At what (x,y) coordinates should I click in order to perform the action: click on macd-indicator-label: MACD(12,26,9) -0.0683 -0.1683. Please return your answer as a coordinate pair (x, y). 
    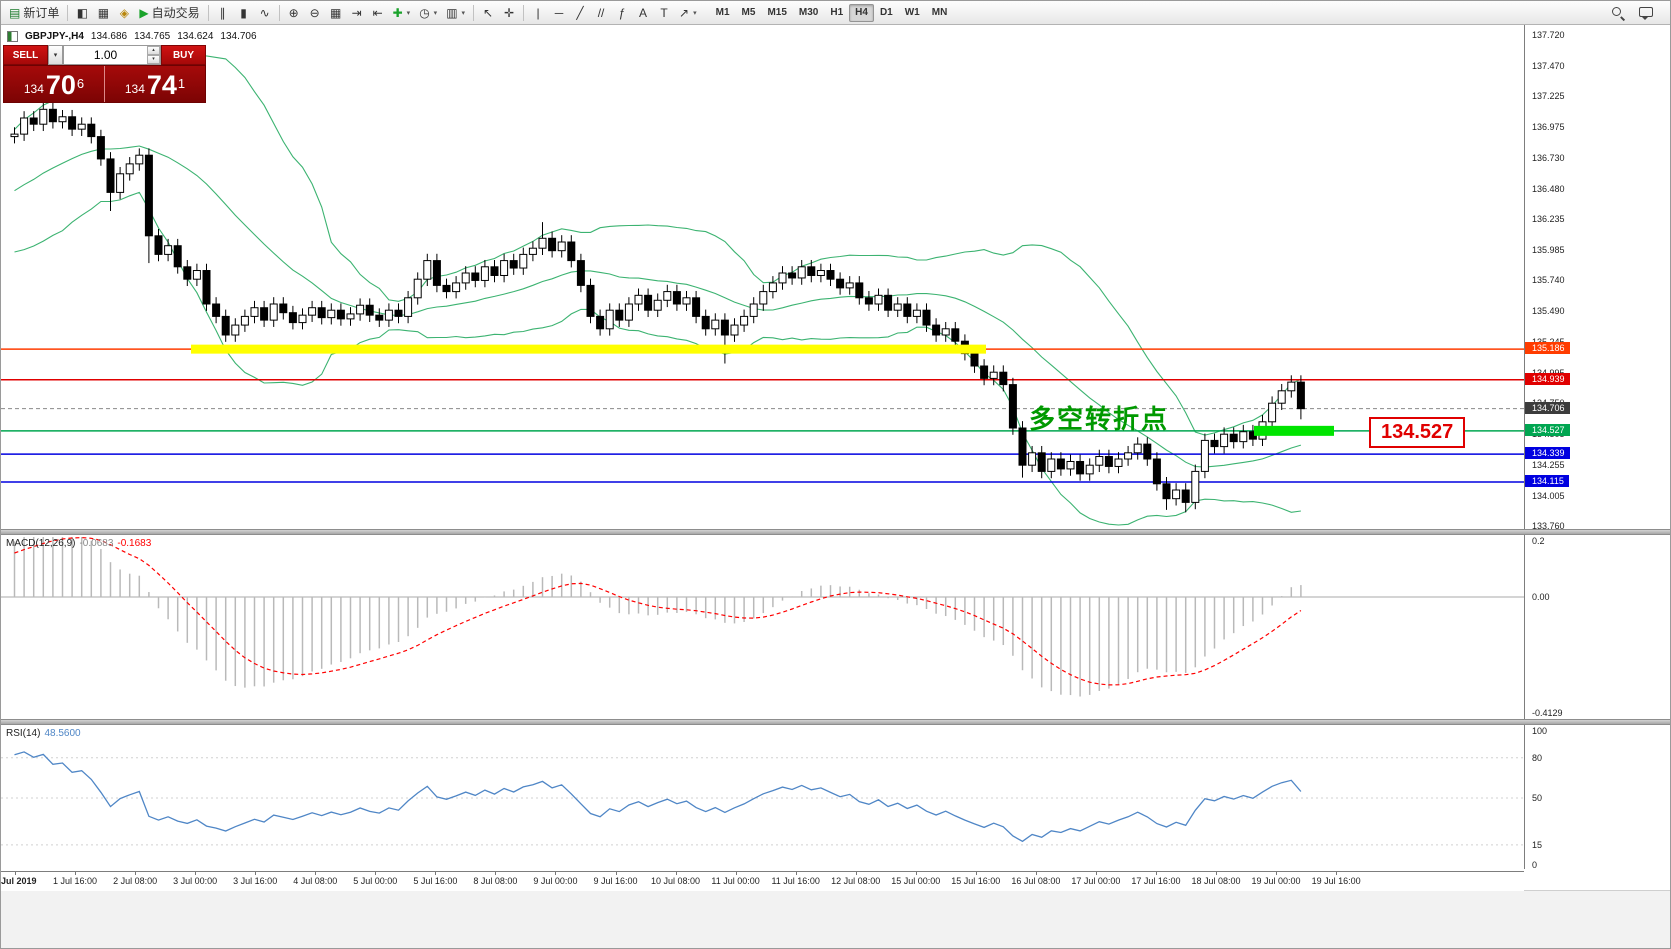
    Looking at the image, I should click on (78, 543).